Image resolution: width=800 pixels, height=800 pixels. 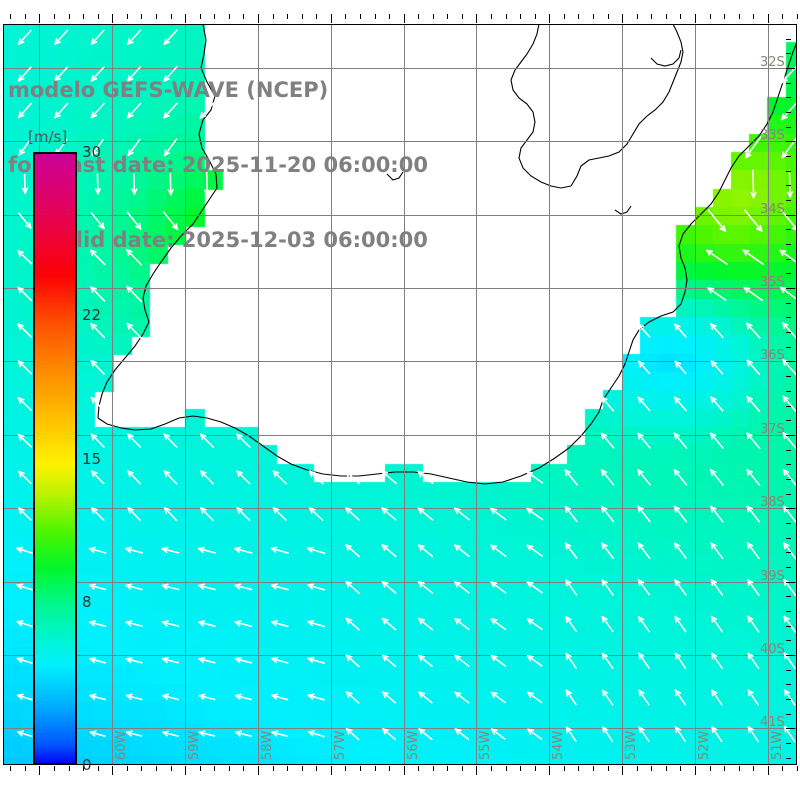 I want to click on lon-label-57W: 57W, so click(x=340, y=745).